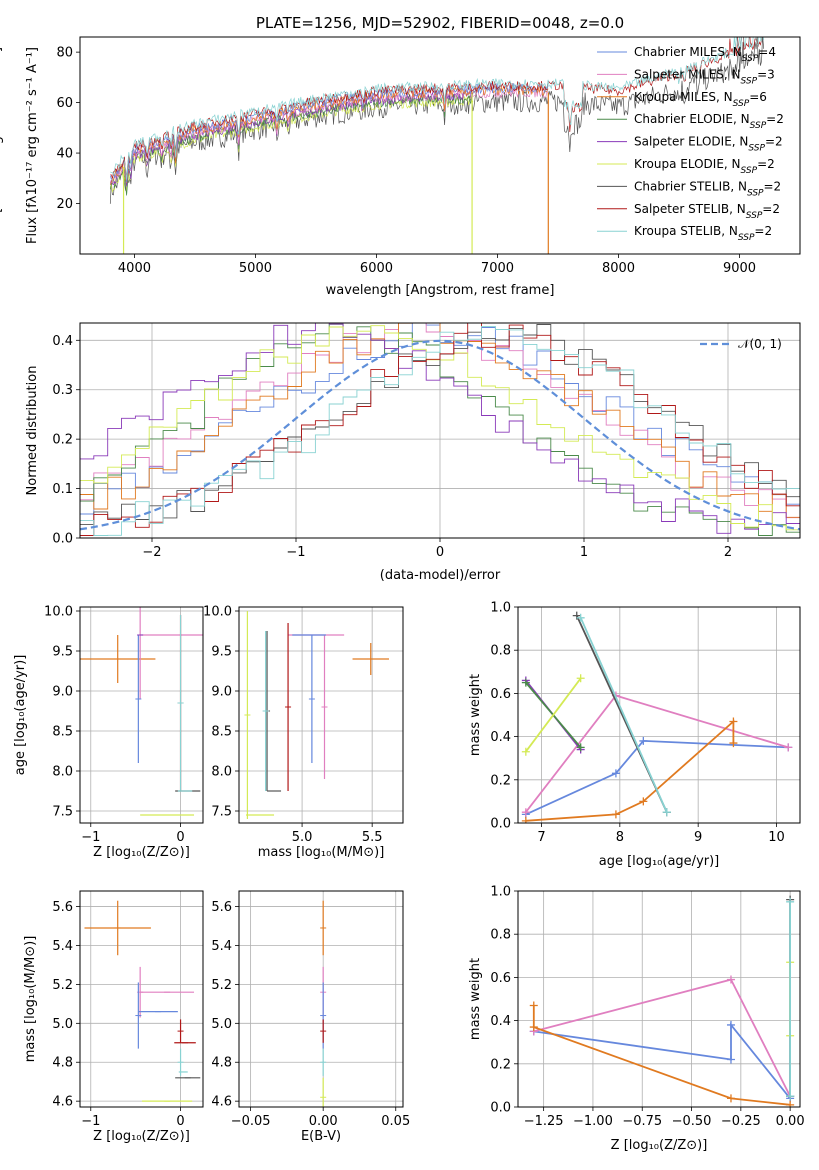  I want to click on y-tick-label: 0.0, so click(62, 539).